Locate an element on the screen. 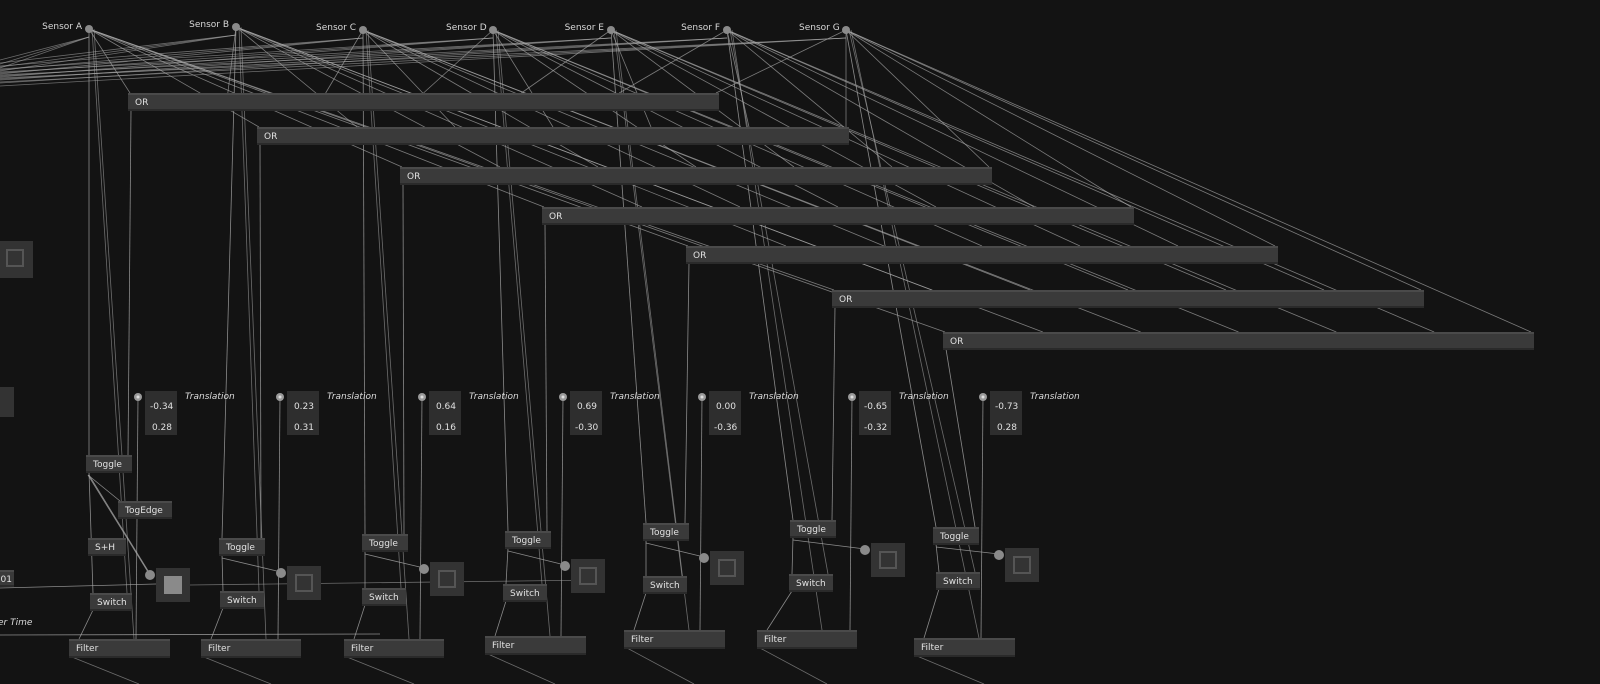  toggle-indicator-icon is located at coordinates (727, 568).